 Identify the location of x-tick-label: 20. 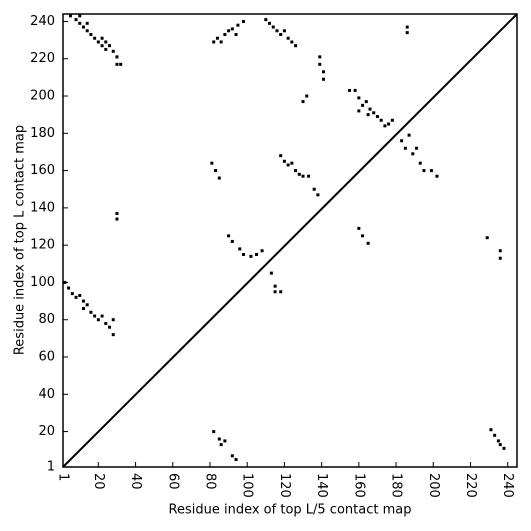
(98, 481).